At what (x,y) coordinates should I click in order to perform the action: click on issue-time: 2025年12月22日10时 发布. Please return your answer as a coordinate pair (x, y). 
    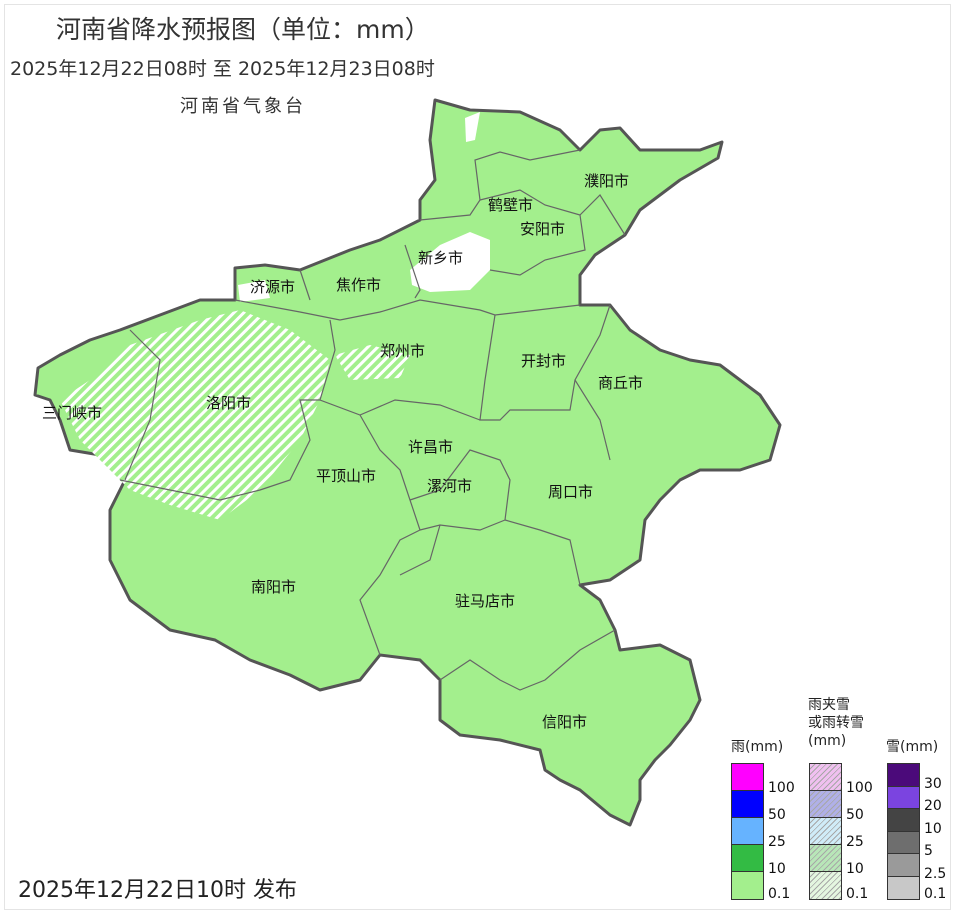
    Looking at the image, I should click on (157, 890).